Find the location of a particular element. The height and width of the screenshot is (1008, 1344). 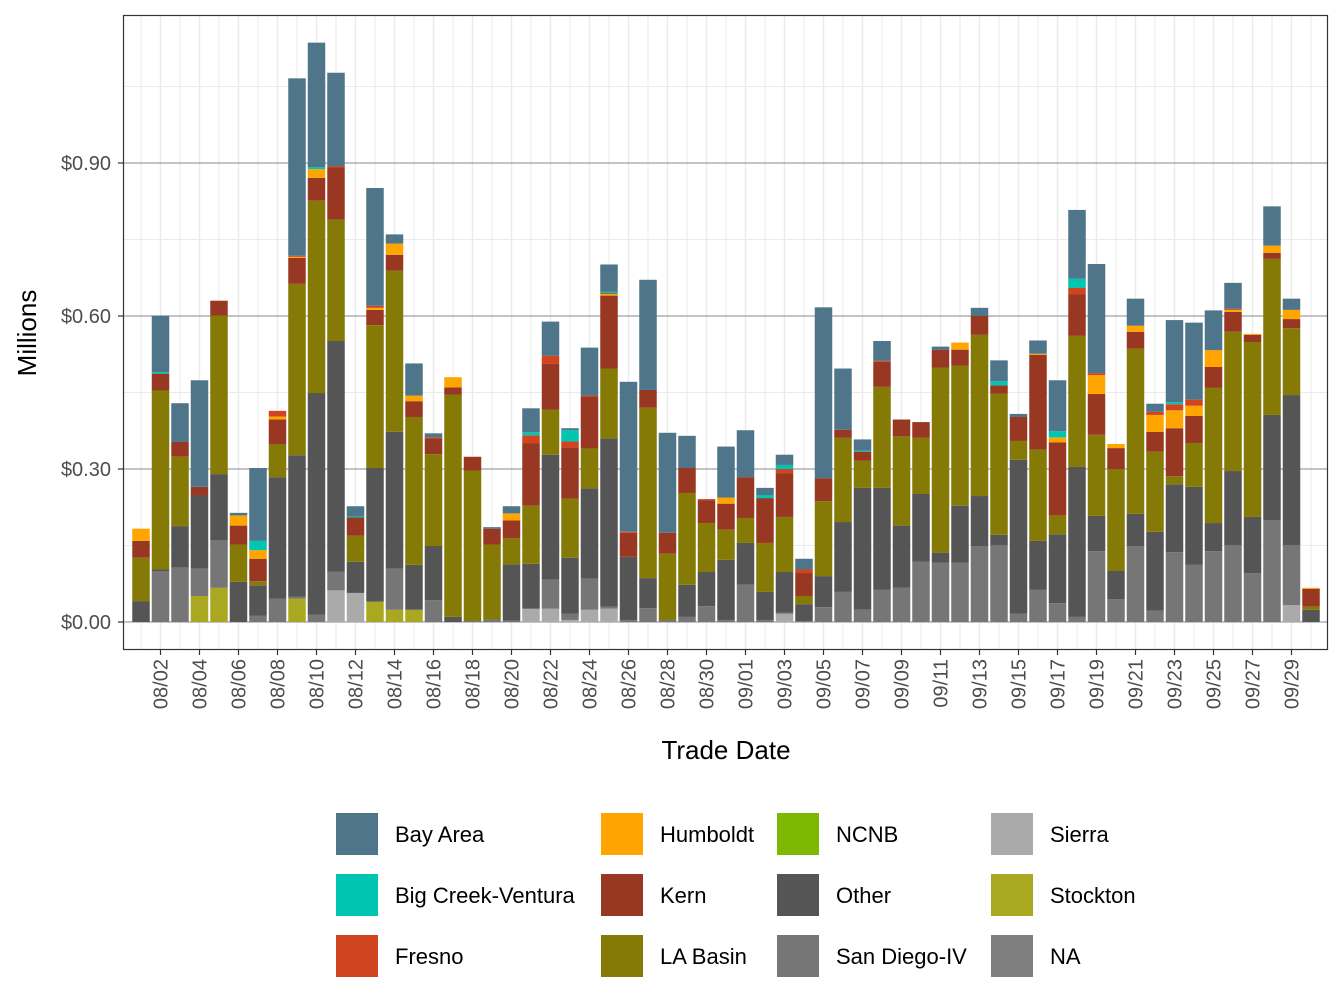

x-tick-label: 08/22 is located at coordinates (552, 684).